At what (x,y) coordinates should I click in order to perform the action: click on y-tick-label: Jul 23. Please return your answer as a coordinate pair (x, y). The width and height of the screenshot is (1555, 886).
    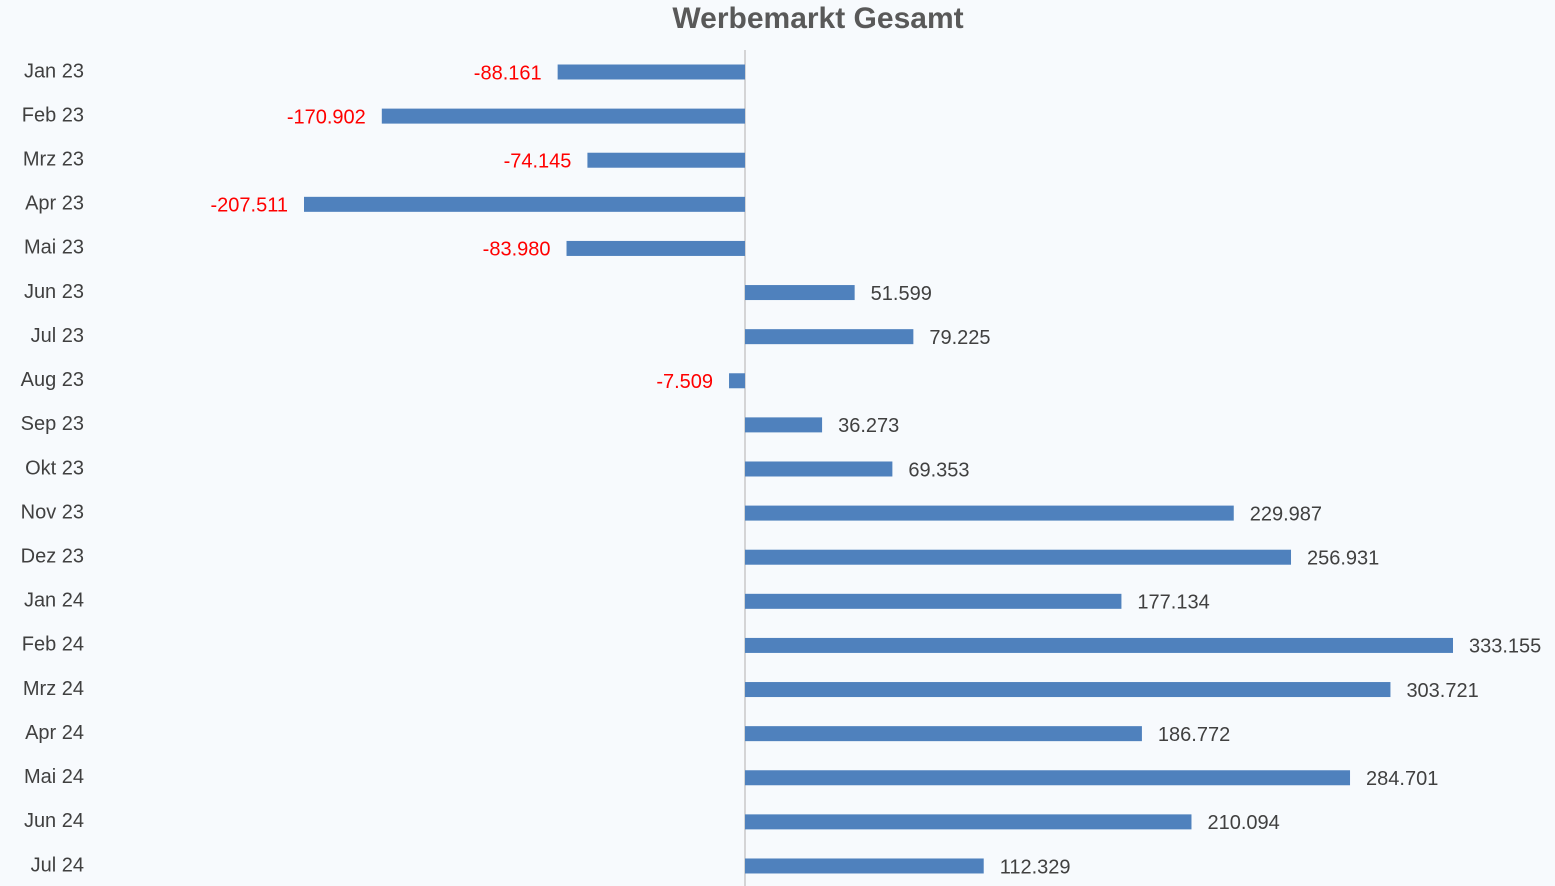
    Looking at the image, I should click on (57, 336).